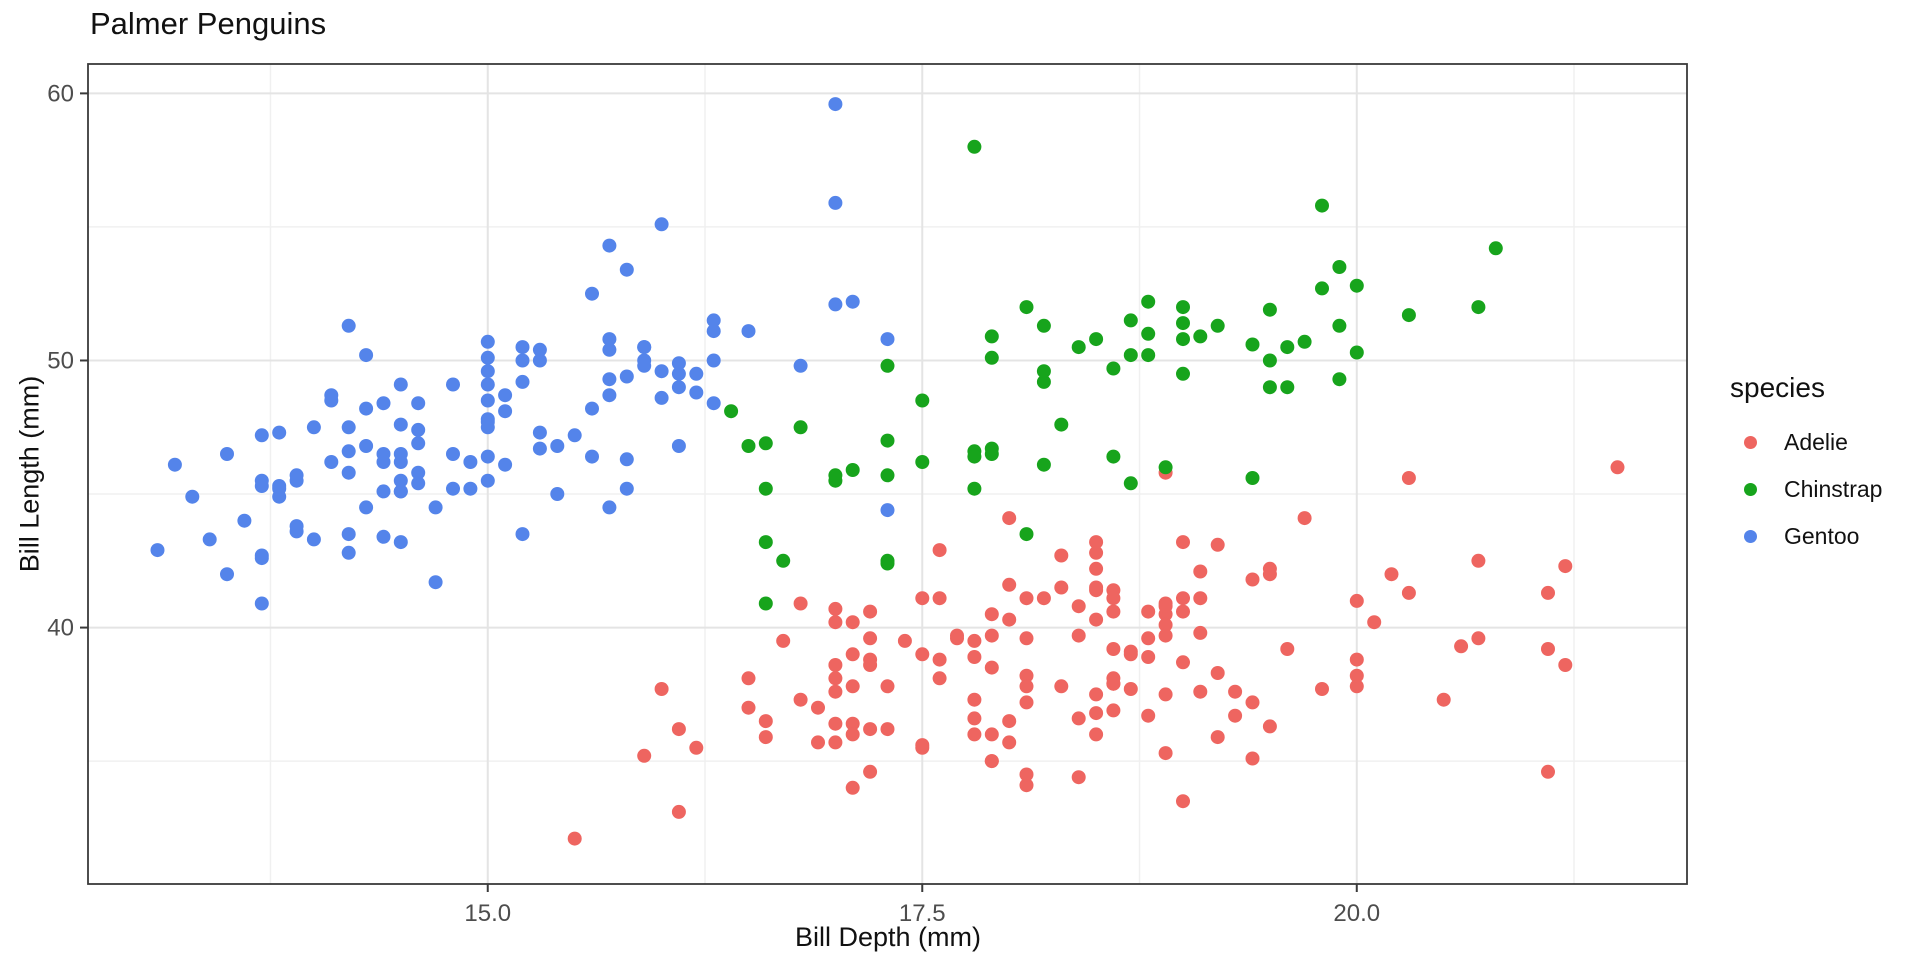  Describe the element at coordinates (922, 913) in the screenshot. I see `x-tick-labels: 15.0 17.5 20.0` at that location.